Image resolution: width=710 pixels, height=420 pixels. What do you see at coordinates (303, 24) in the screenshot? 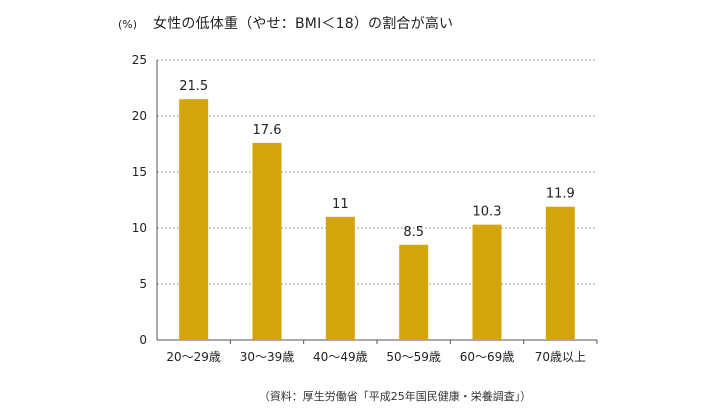
I see `chart-title: 女性の低体重（やせ：BMI＜18）の割合が高い` at bounding box center [303, 24].